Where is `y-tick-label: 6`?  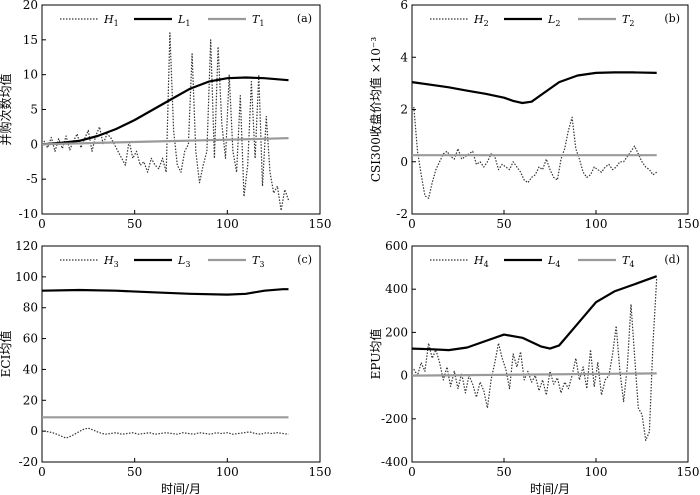 y-tick-label: 6 is located at coordinates (404, 6).